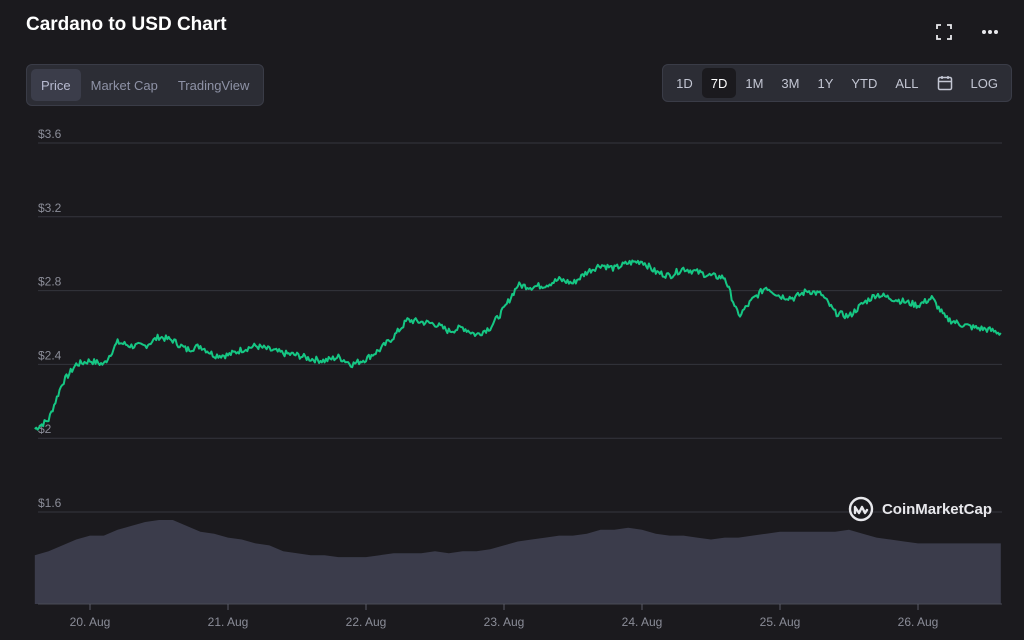 This screenshot has width=1024, height=640. Describe the element at coordinates (90, 622) in the screenshot. I see `x-tick-label: 20. Aug` at that location.